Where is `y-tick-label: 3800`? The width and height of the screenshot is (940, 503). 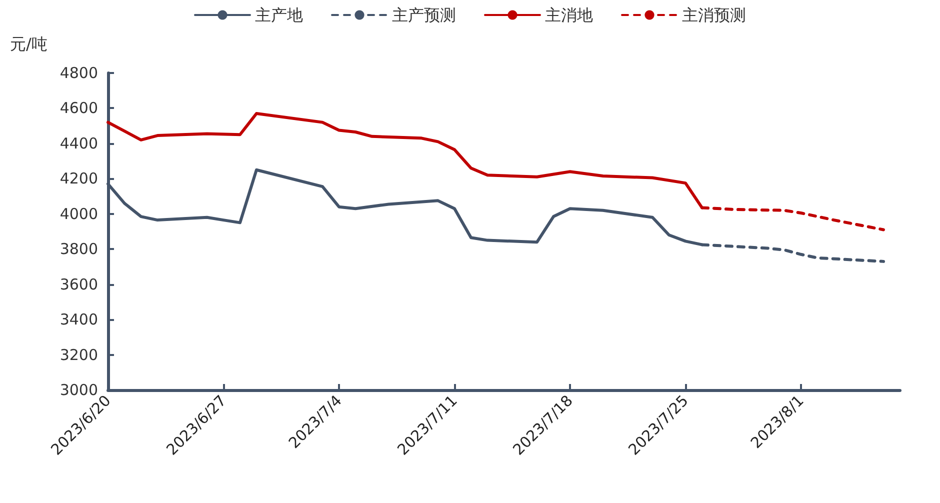 y-tick-label: 3800 is located at coordinates (79, 249).